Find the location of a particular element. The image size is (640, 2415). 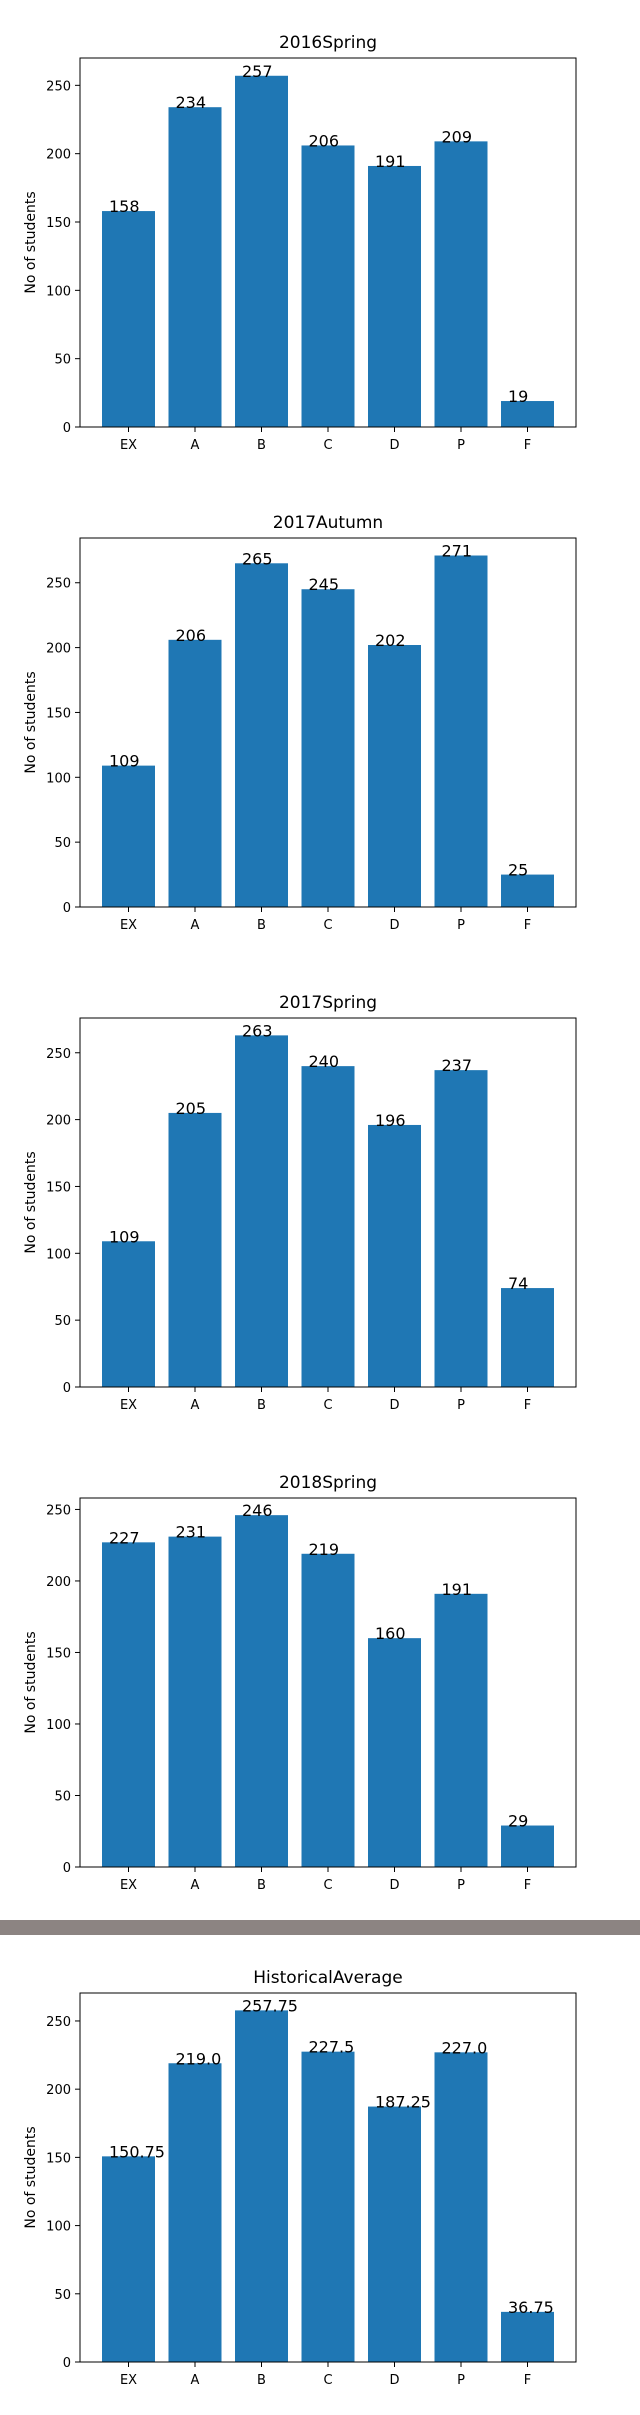

data-label: 265 is located at coordinates (257, 558).